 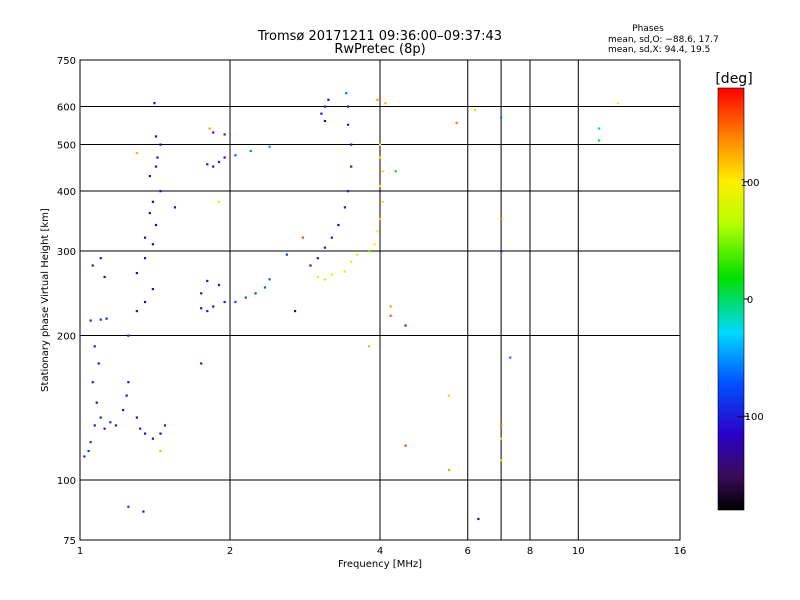 What do you see at coordinates (663, 40) in the screenshot?
I see `phase-stats-o: mean, sd,O: −88.6, 17.7` at bounding box center [663, 40].